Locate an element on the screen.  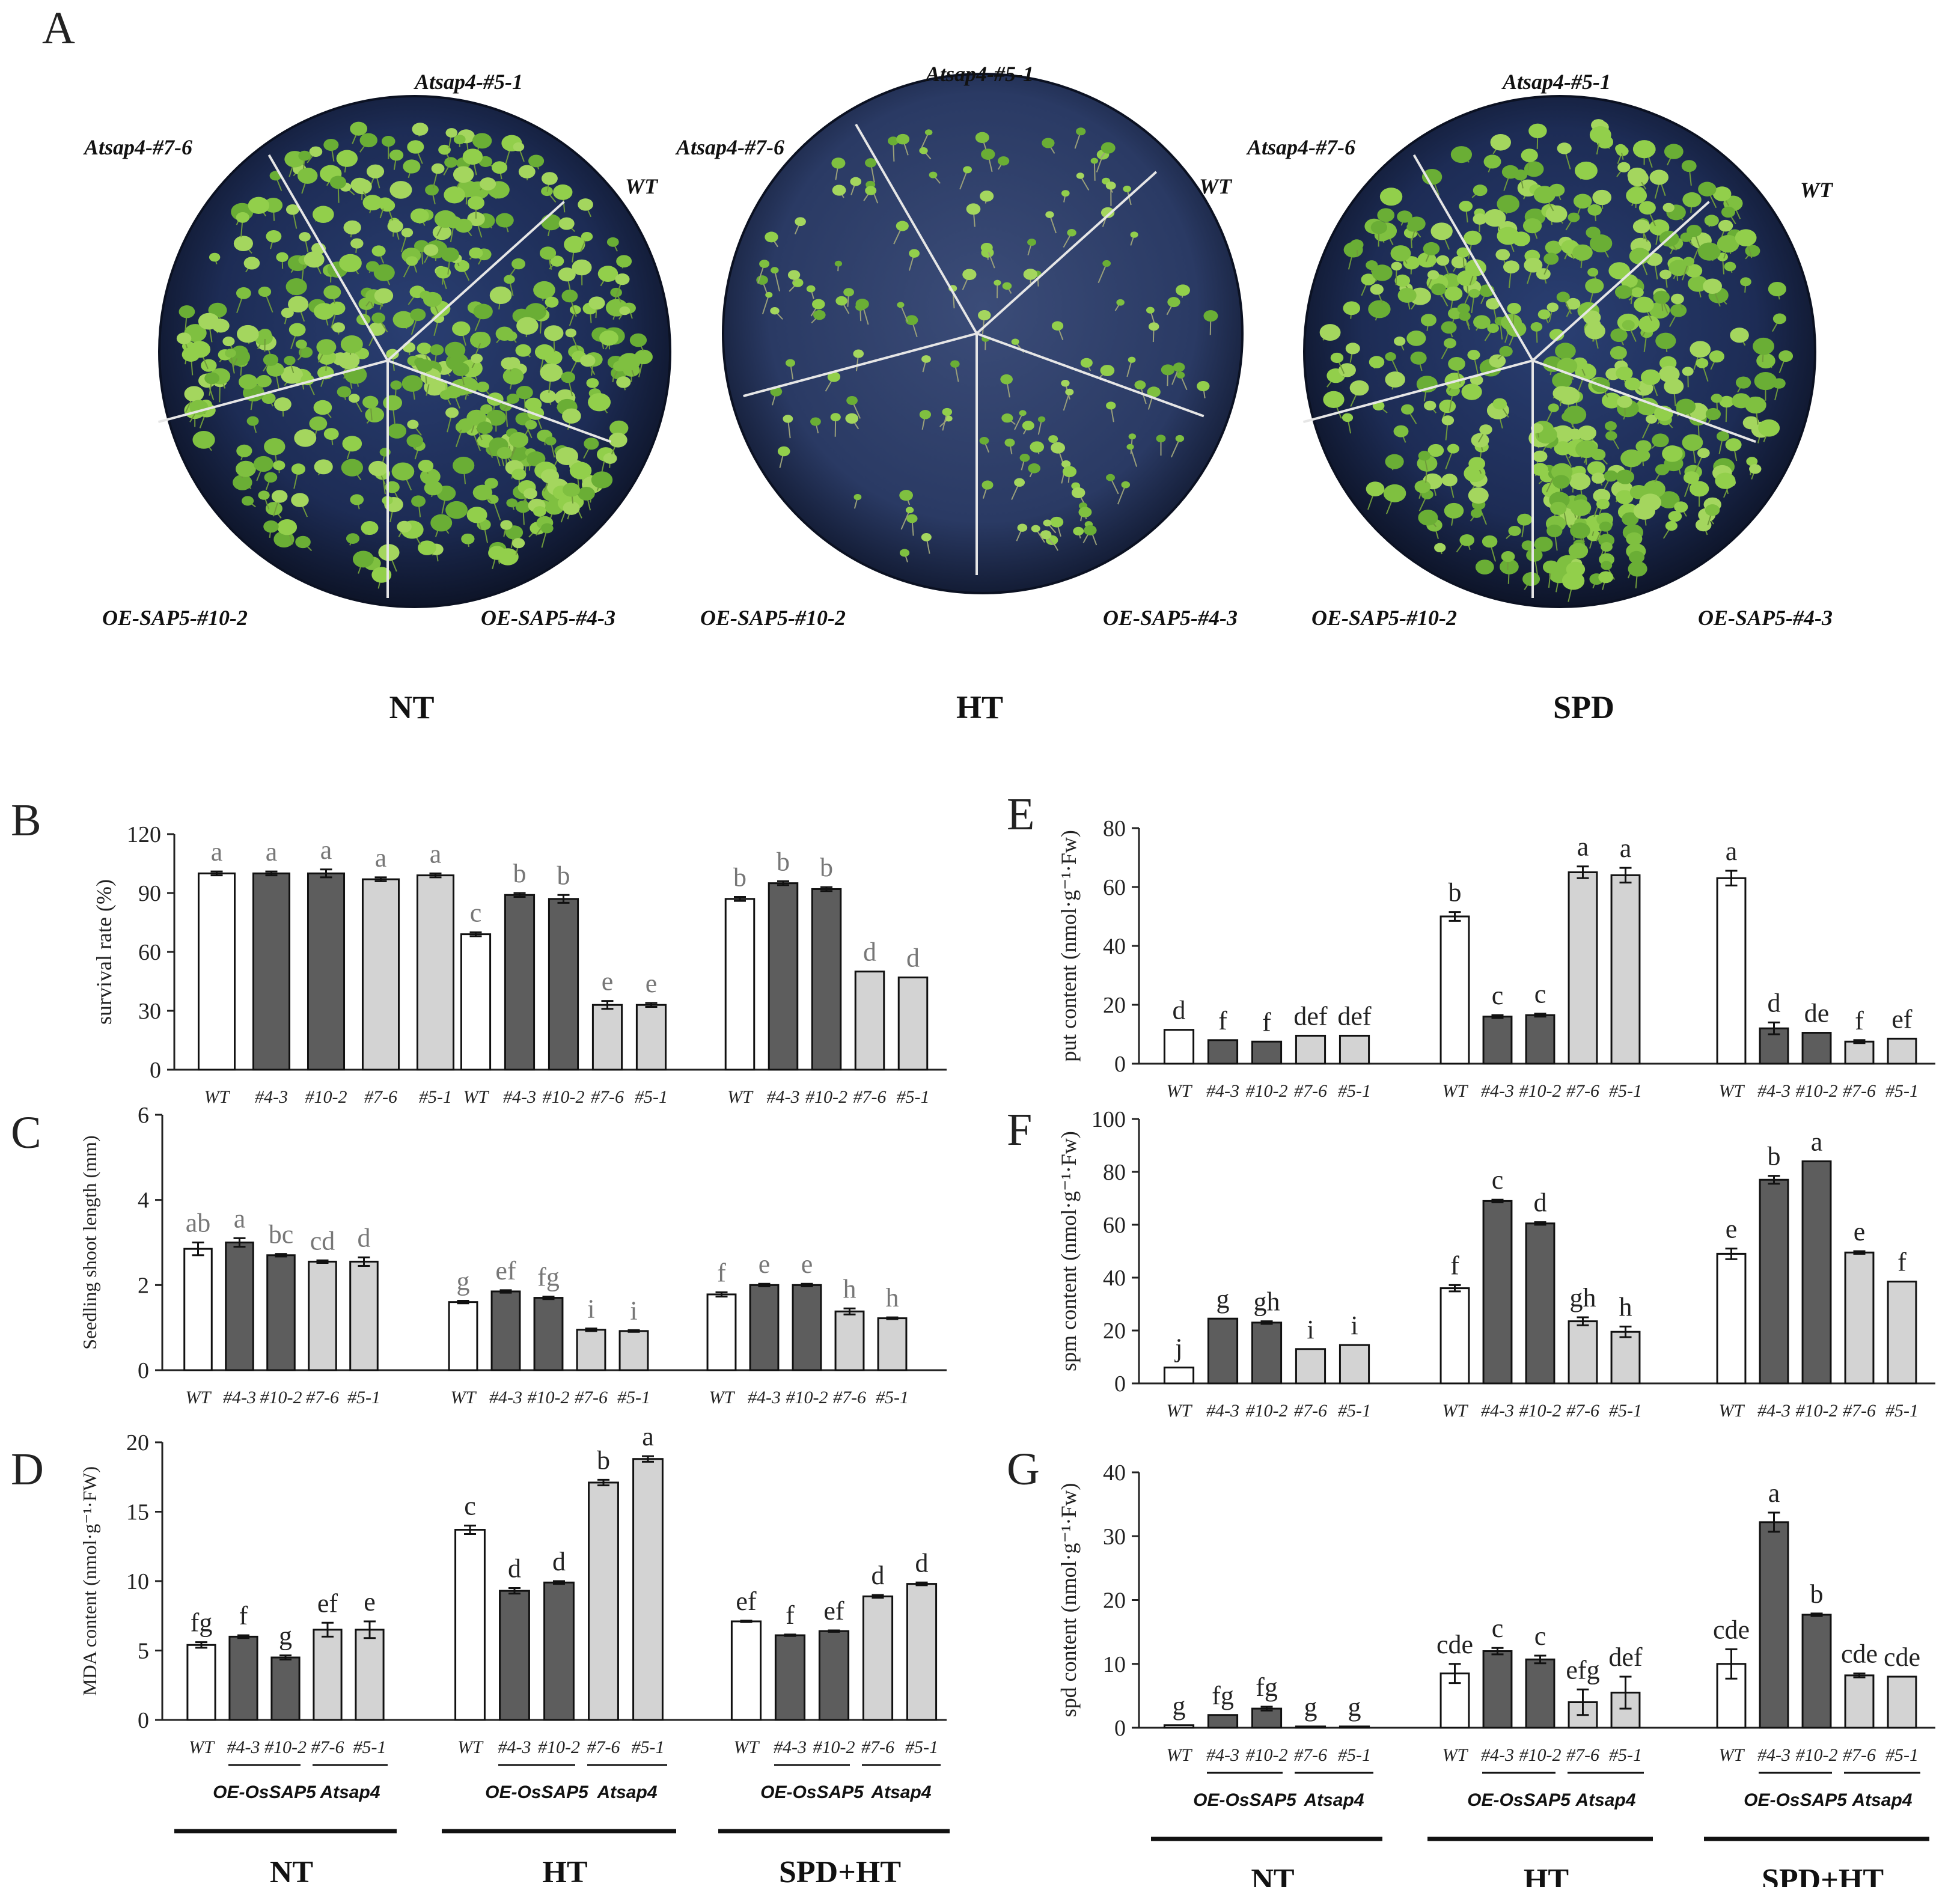
significance-letter: b is located at coordinates (739, 878).